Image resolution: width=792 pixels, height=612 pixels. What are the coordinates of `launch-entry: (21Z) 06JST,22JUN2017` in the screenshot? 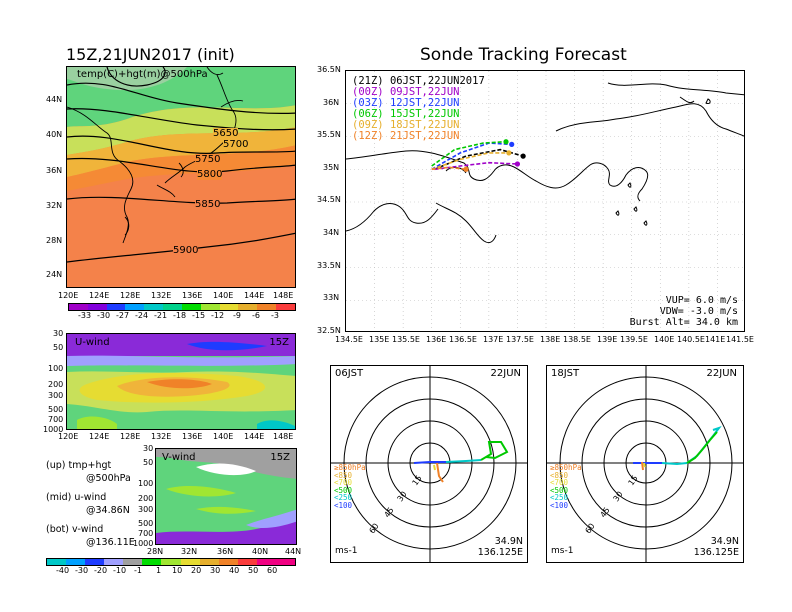 It's located at (418, 81).